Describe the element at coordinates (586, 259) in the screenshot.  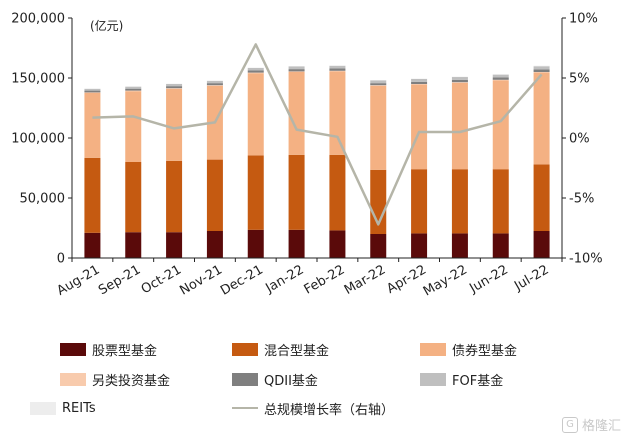
I see `right-tick-label: -10%` at that location.